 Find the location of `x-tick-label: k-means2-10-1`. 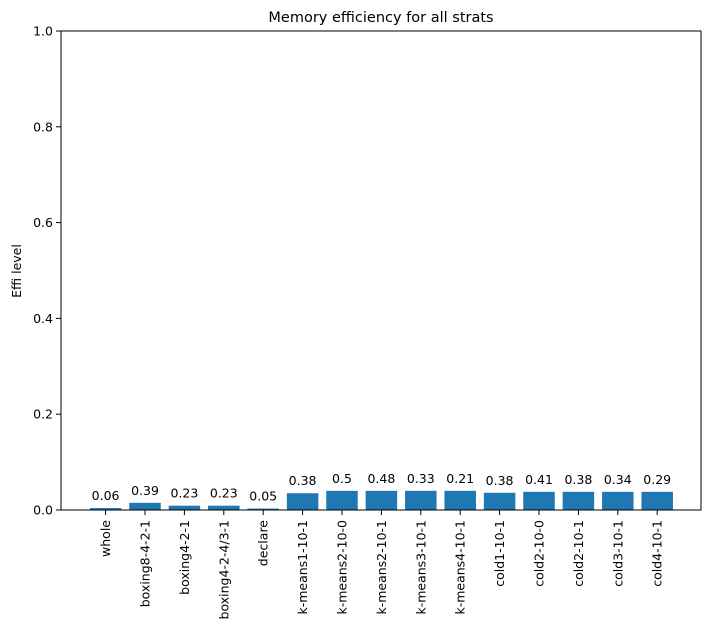

x-tick-label: k-means2-10-1 is located at coordinates (381, 567).